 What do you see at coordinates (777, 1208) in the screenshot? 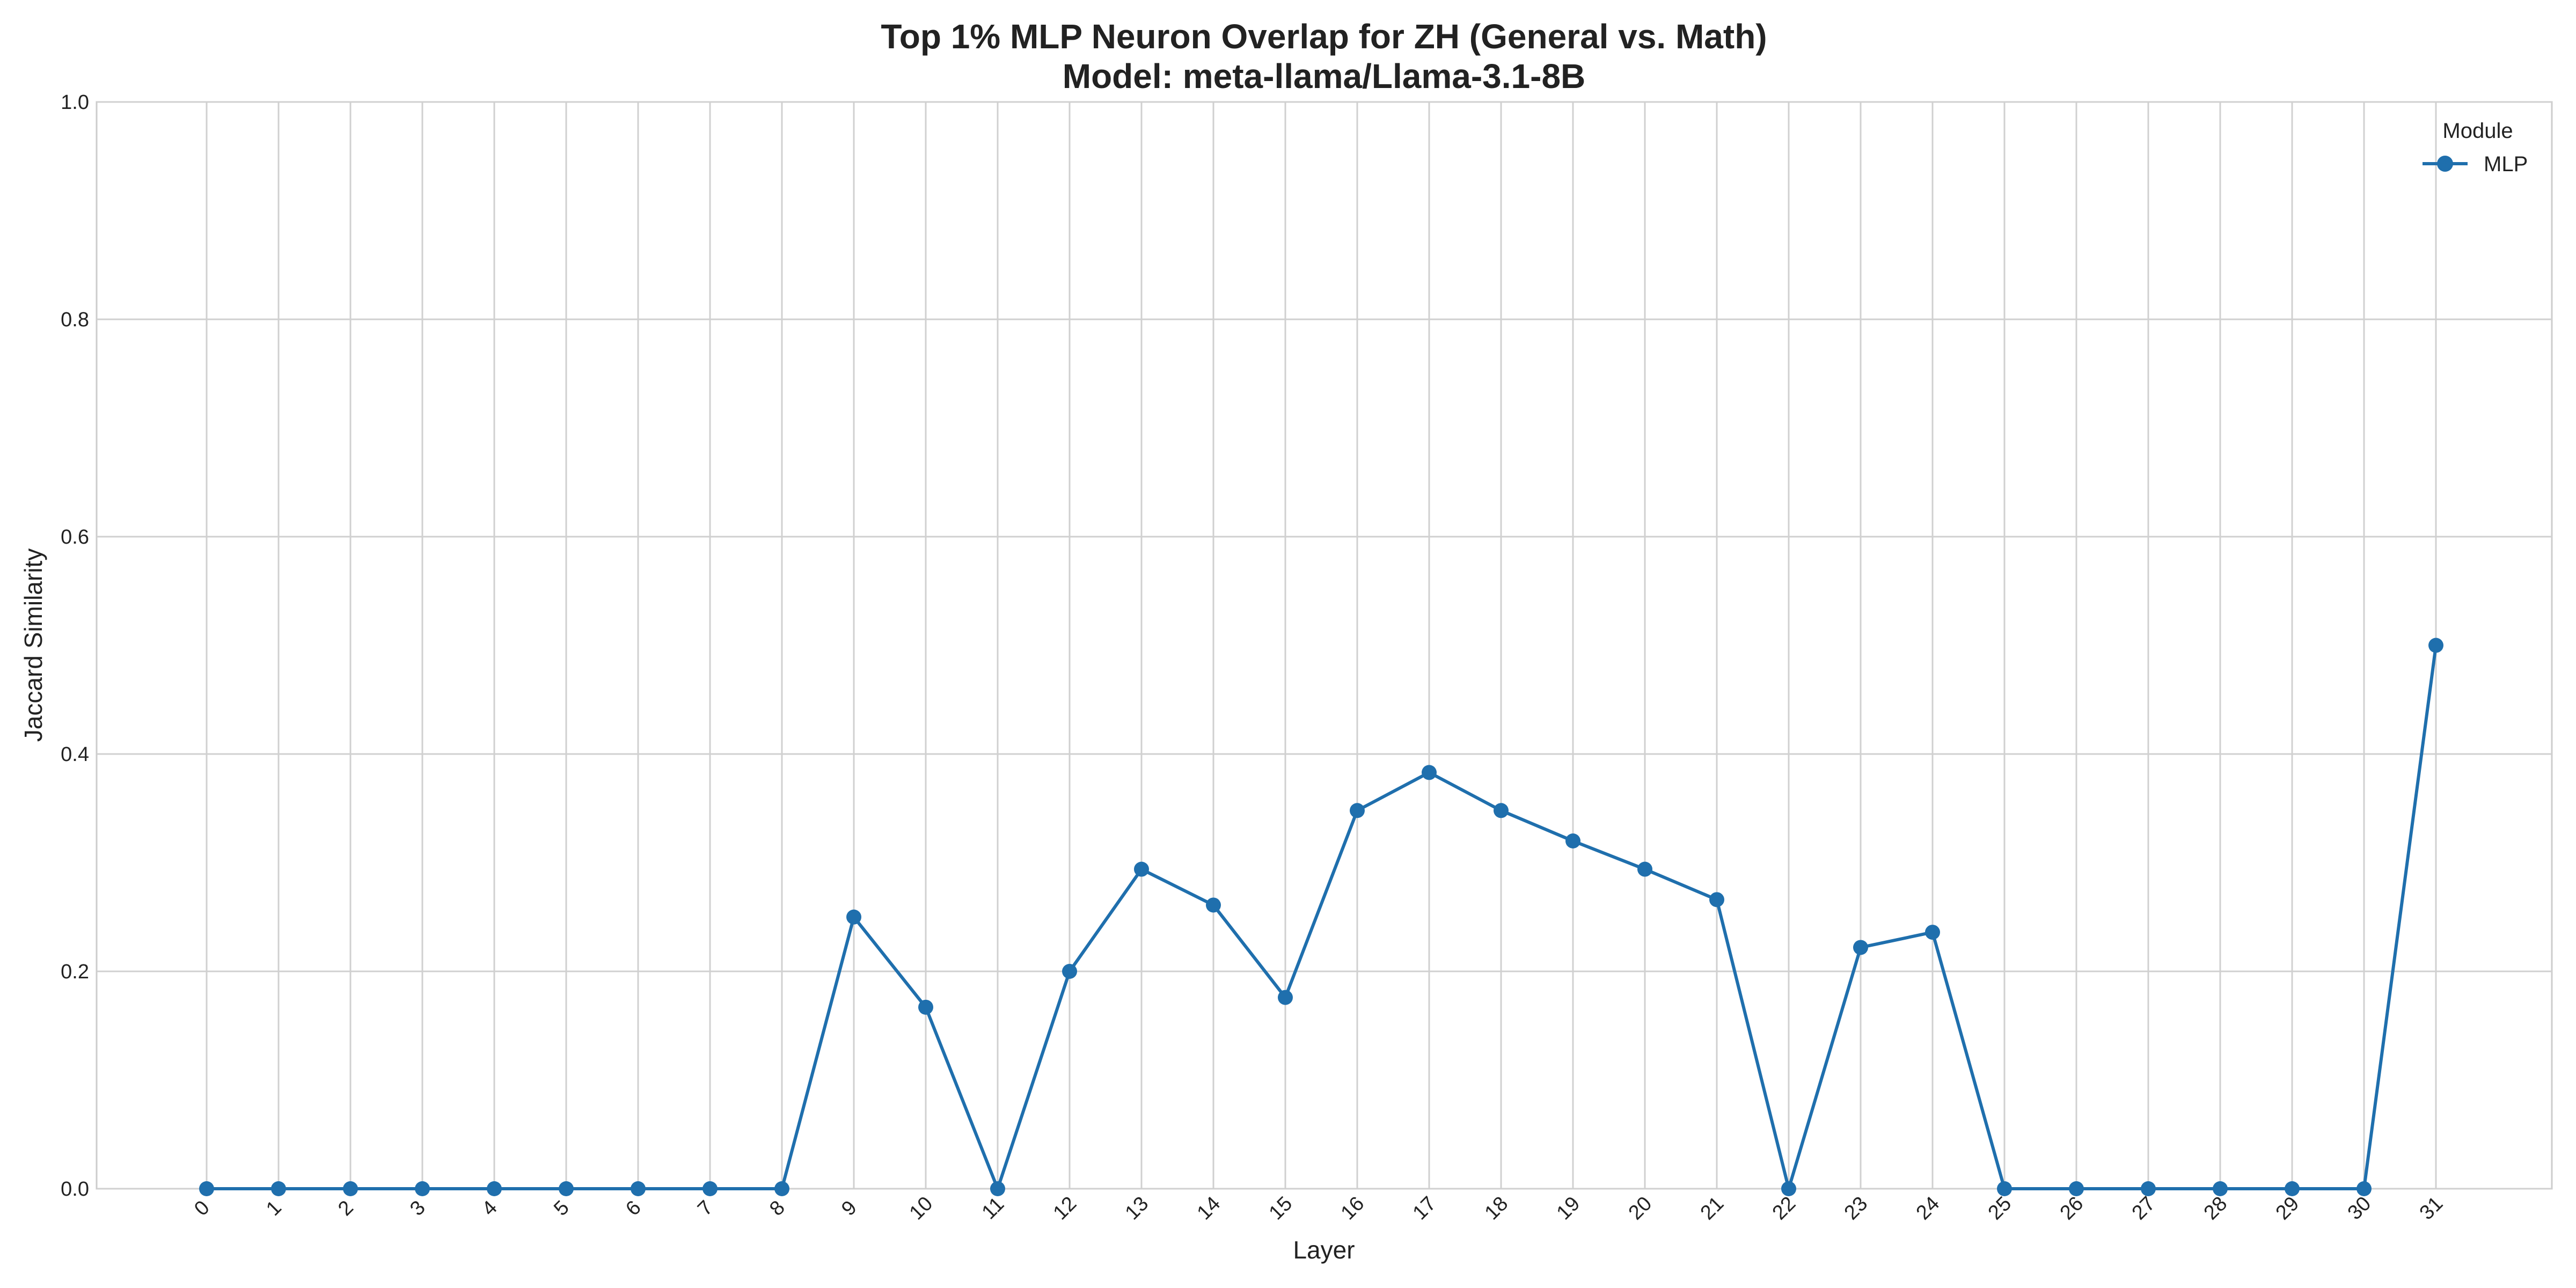
I see `x-tick-label: 8` at bounding box center [777, 1208].